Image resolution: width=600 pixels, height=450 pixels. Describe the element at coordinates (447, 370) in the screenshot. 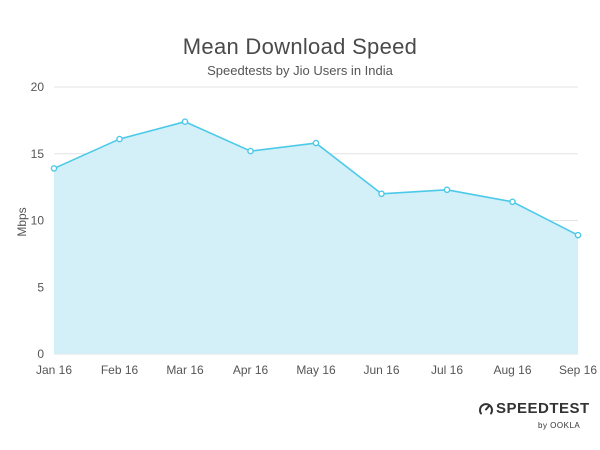

I see `x-tick-label: Jul 16` at that location.